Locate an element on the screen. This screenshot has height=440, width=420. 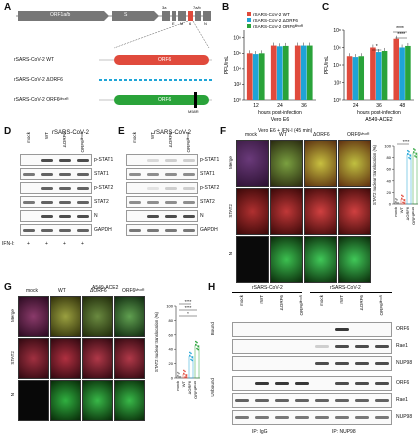
y-tick-label: 20 is located at coordinates (389, 192).